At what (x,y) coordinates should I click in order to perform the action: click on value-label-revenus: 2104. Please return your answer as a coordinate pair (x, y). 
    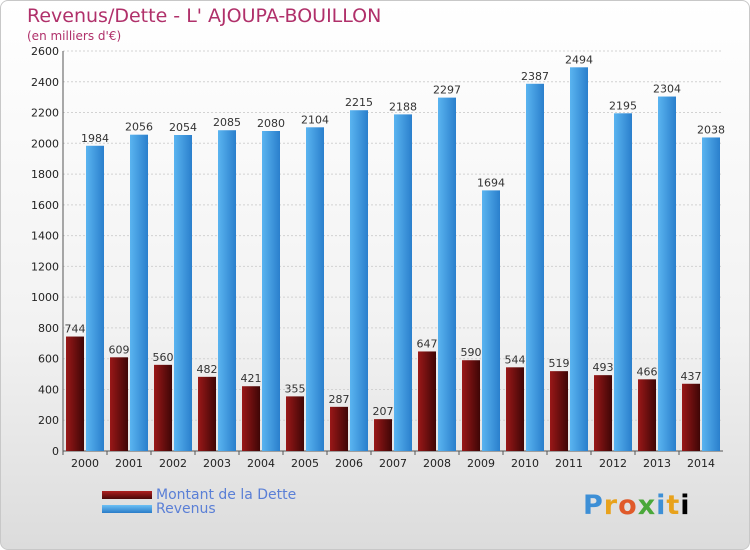
    Looking at the image, I should click on (315, 119).